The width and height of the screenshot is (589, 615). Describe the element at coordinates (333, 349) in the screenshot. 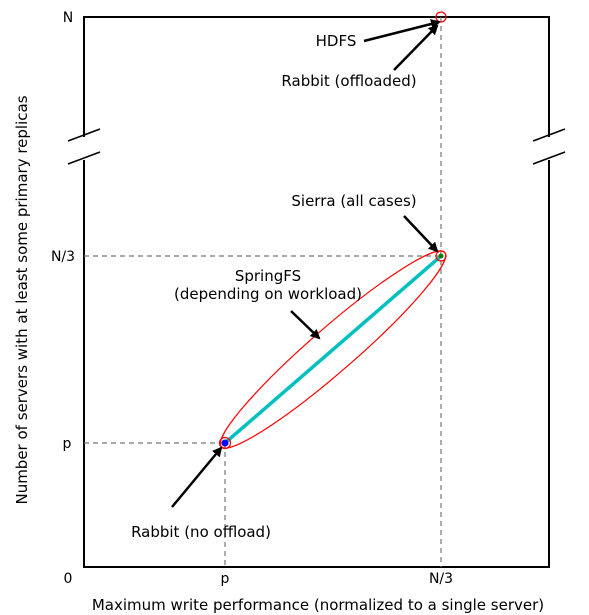

I see `springfs-line` at that location.